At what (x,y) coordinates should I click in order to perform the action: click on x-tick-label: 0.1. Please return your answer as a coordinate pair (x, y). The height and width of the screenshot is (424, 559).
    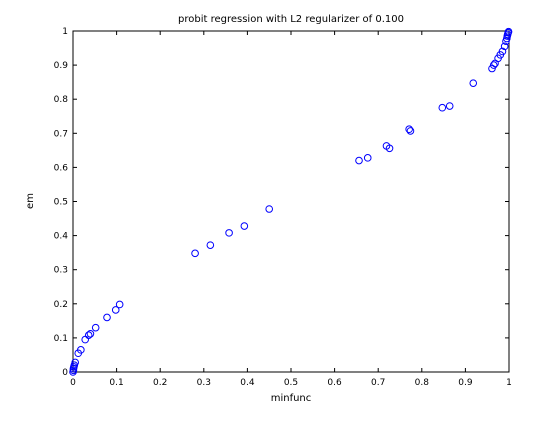
    Looking at the image, I should click on (116, 383).